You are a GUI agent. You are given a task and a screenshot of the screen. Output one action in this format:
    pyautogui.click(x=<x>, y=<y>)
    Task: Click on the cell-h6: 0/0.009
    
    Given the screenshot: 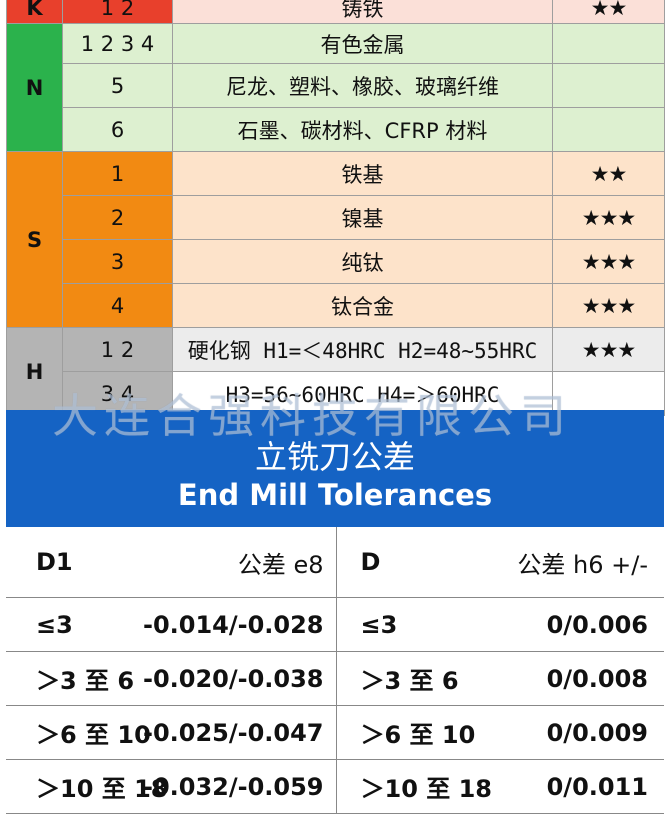 What is the action you would take?
    pyautogui.click(x=565, y=732)
    